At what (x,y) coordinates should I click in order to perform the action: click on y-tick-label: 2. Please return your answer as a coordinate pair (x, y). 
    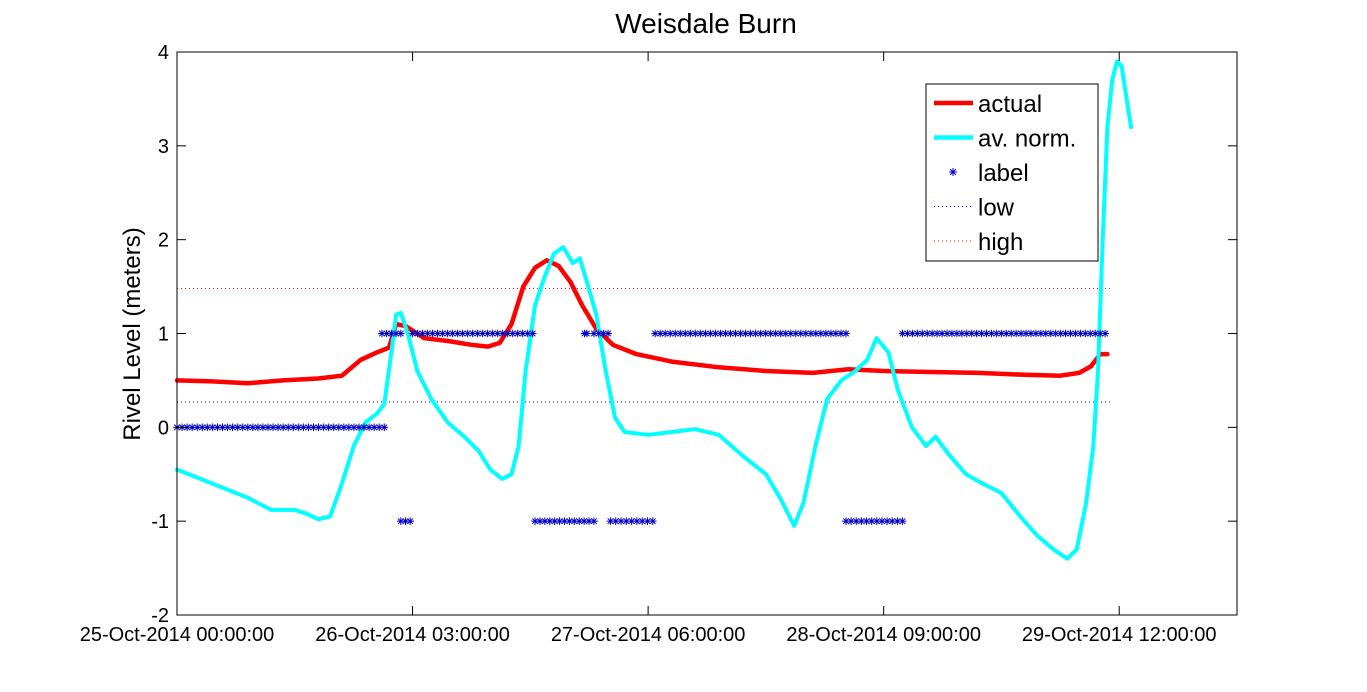
    Looking at the image, I should click on (163, 241).